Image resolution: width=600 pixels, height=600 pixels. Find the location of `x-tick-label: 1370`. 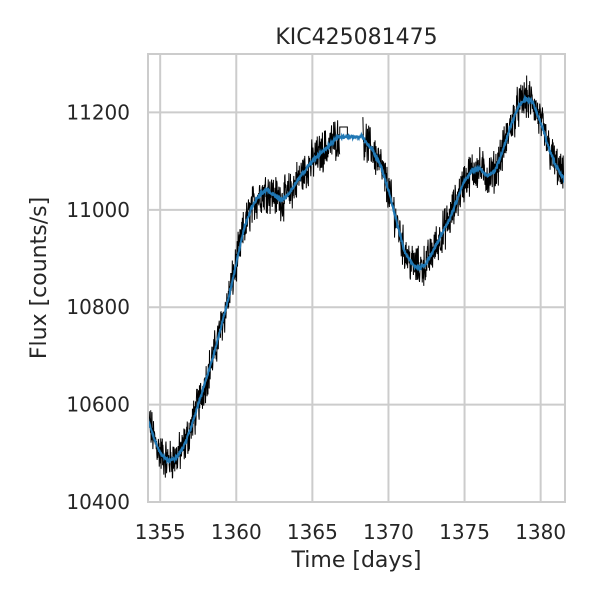

x-tick-label: 1370 is located at coordinates (388, 532).